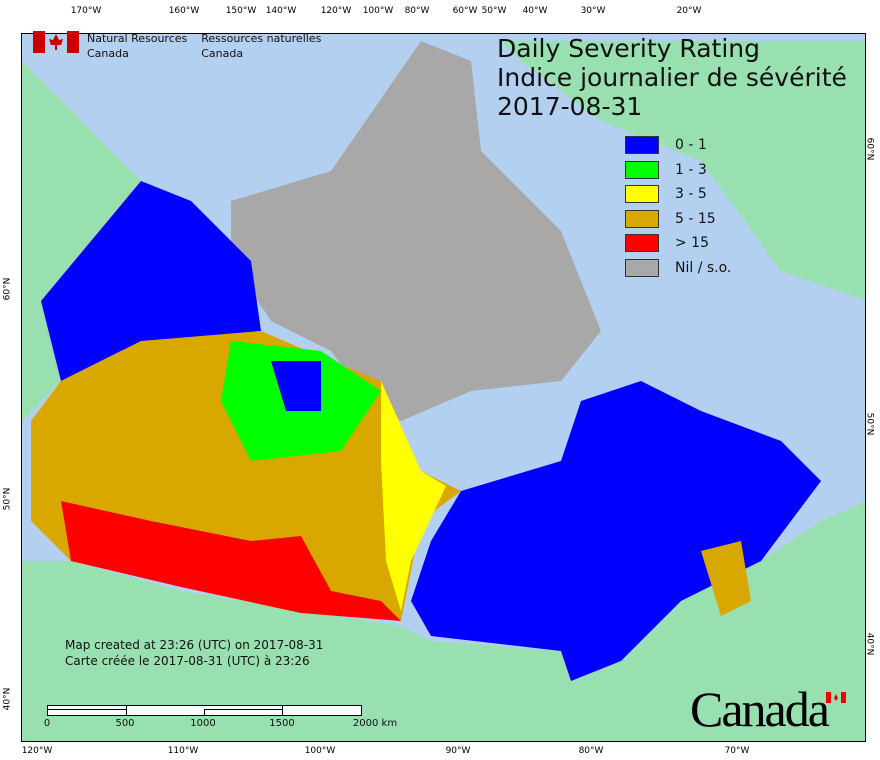  I want to click on axis-tick-top: 60°W, so click(465, 11).